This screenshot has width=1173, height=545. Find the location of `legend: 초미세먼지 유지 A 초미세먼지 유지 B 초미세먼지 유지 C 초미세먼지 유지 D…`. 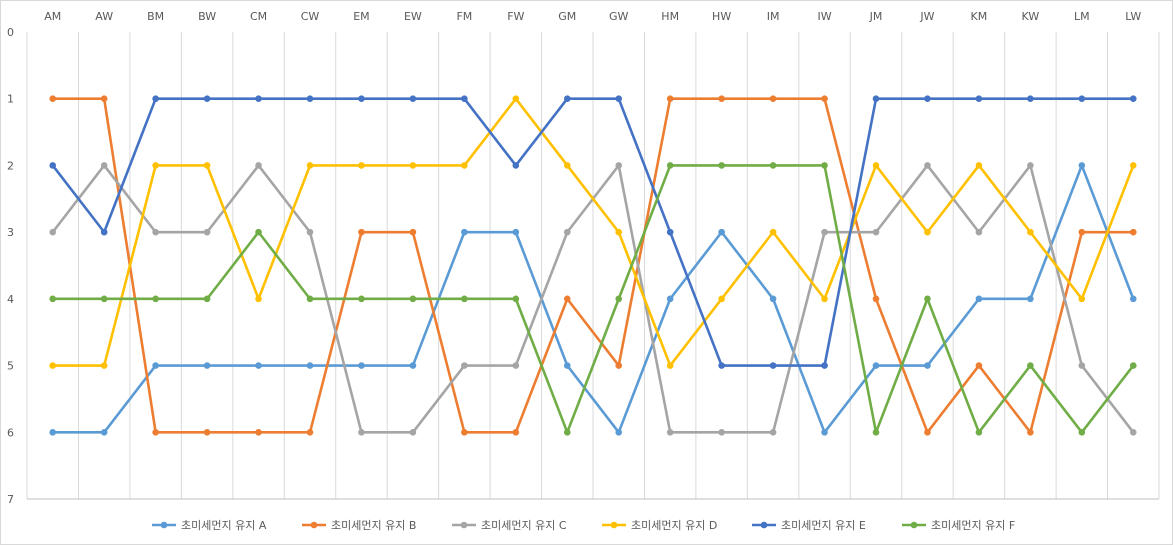

legend: 초미세먼지 유지 A 초미세먼지 유지 B 초미세먼지 유지 C 초미세먼지 유지 D… is located at coordinates (583, 525).